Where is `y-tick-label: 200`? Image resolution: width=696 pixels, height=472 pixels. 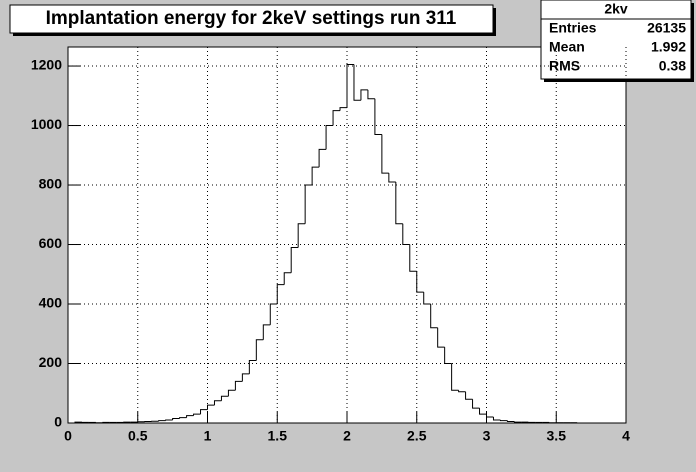
y-tick-label: 200 is located at coordinates (51, 362).